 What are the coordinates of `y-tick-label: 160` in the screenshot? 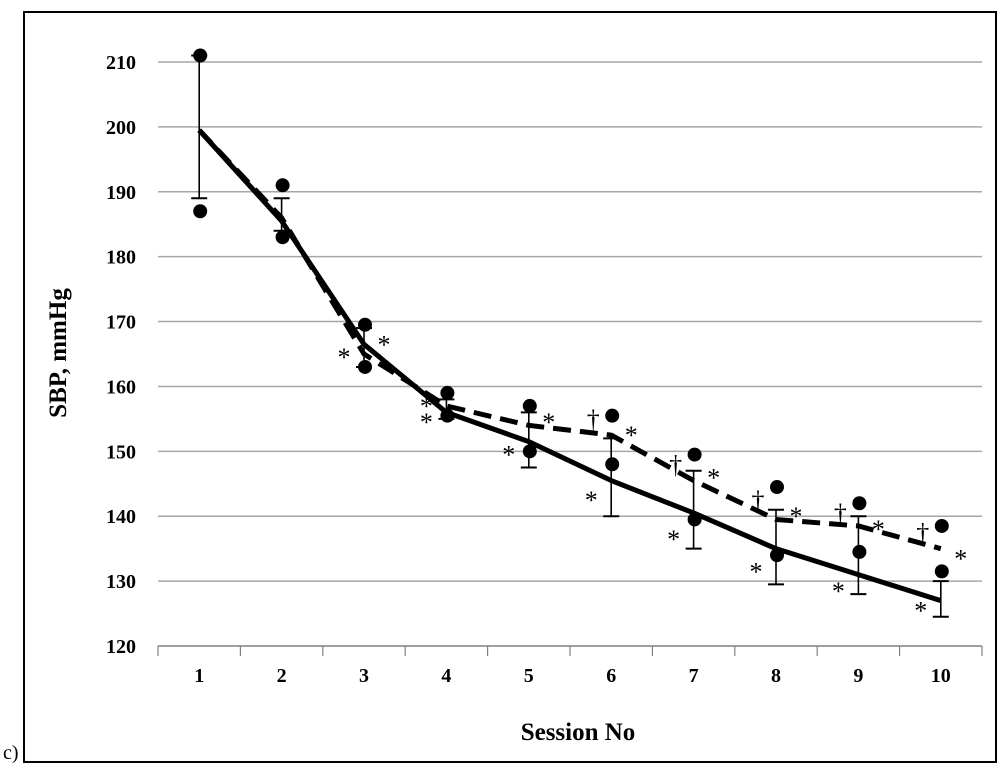 It's located at (121, 387).